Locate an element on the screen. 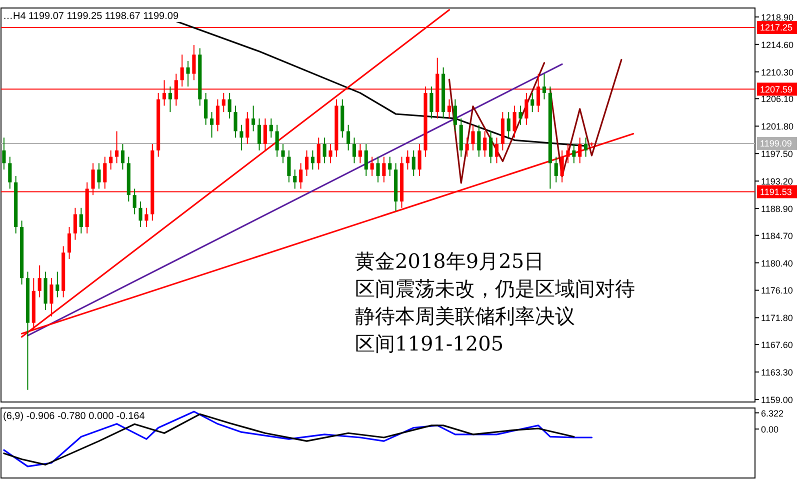 This screenshot has height=486, width=800. y-tick-label: 1184.70 is located at coordinates (777, 235).